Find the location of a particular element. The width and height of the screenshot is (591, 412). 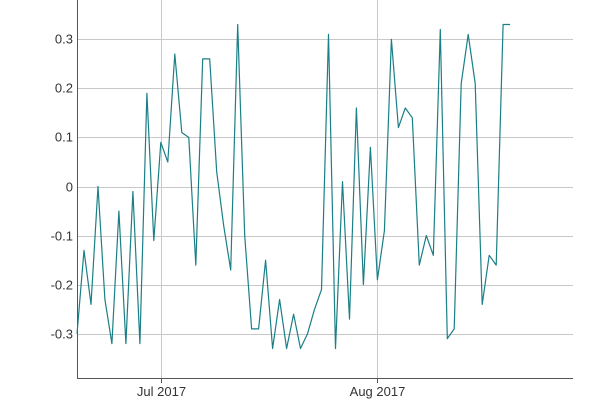

y-tick-label: -0.2 is located at coordinates (62, 285).